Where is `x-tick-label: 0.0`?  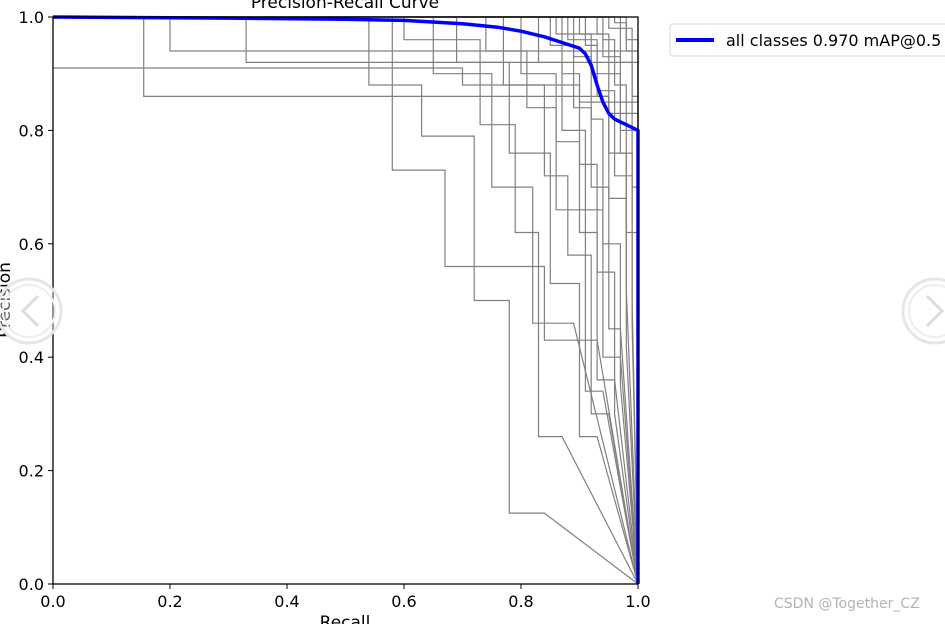 x-tick-label: 0.0 is located at coordinates (52, 601).